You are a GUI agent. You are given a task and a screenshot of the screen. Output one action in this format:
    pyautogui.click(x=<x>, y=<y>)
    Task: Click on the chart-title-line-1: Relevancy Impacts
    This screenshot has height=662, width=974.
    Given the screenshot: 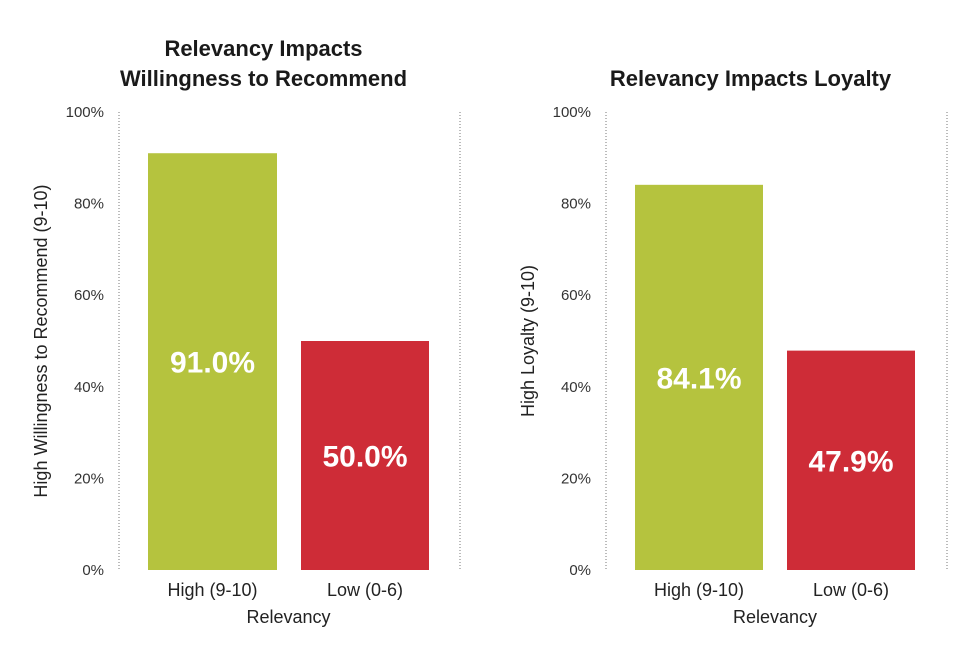 What is the action you would take?
    pyautogui.click(x=263, y=48)
    